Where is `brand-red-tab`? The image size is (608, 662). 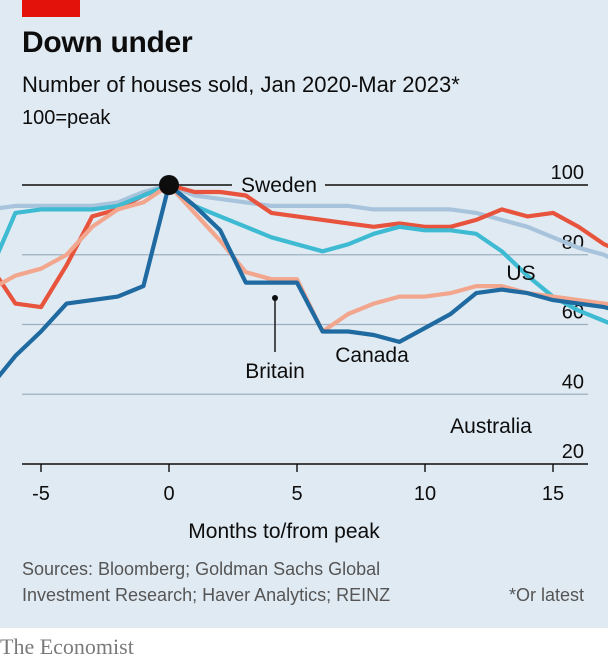 brand-red-tab is located at coordinates (51, 8).